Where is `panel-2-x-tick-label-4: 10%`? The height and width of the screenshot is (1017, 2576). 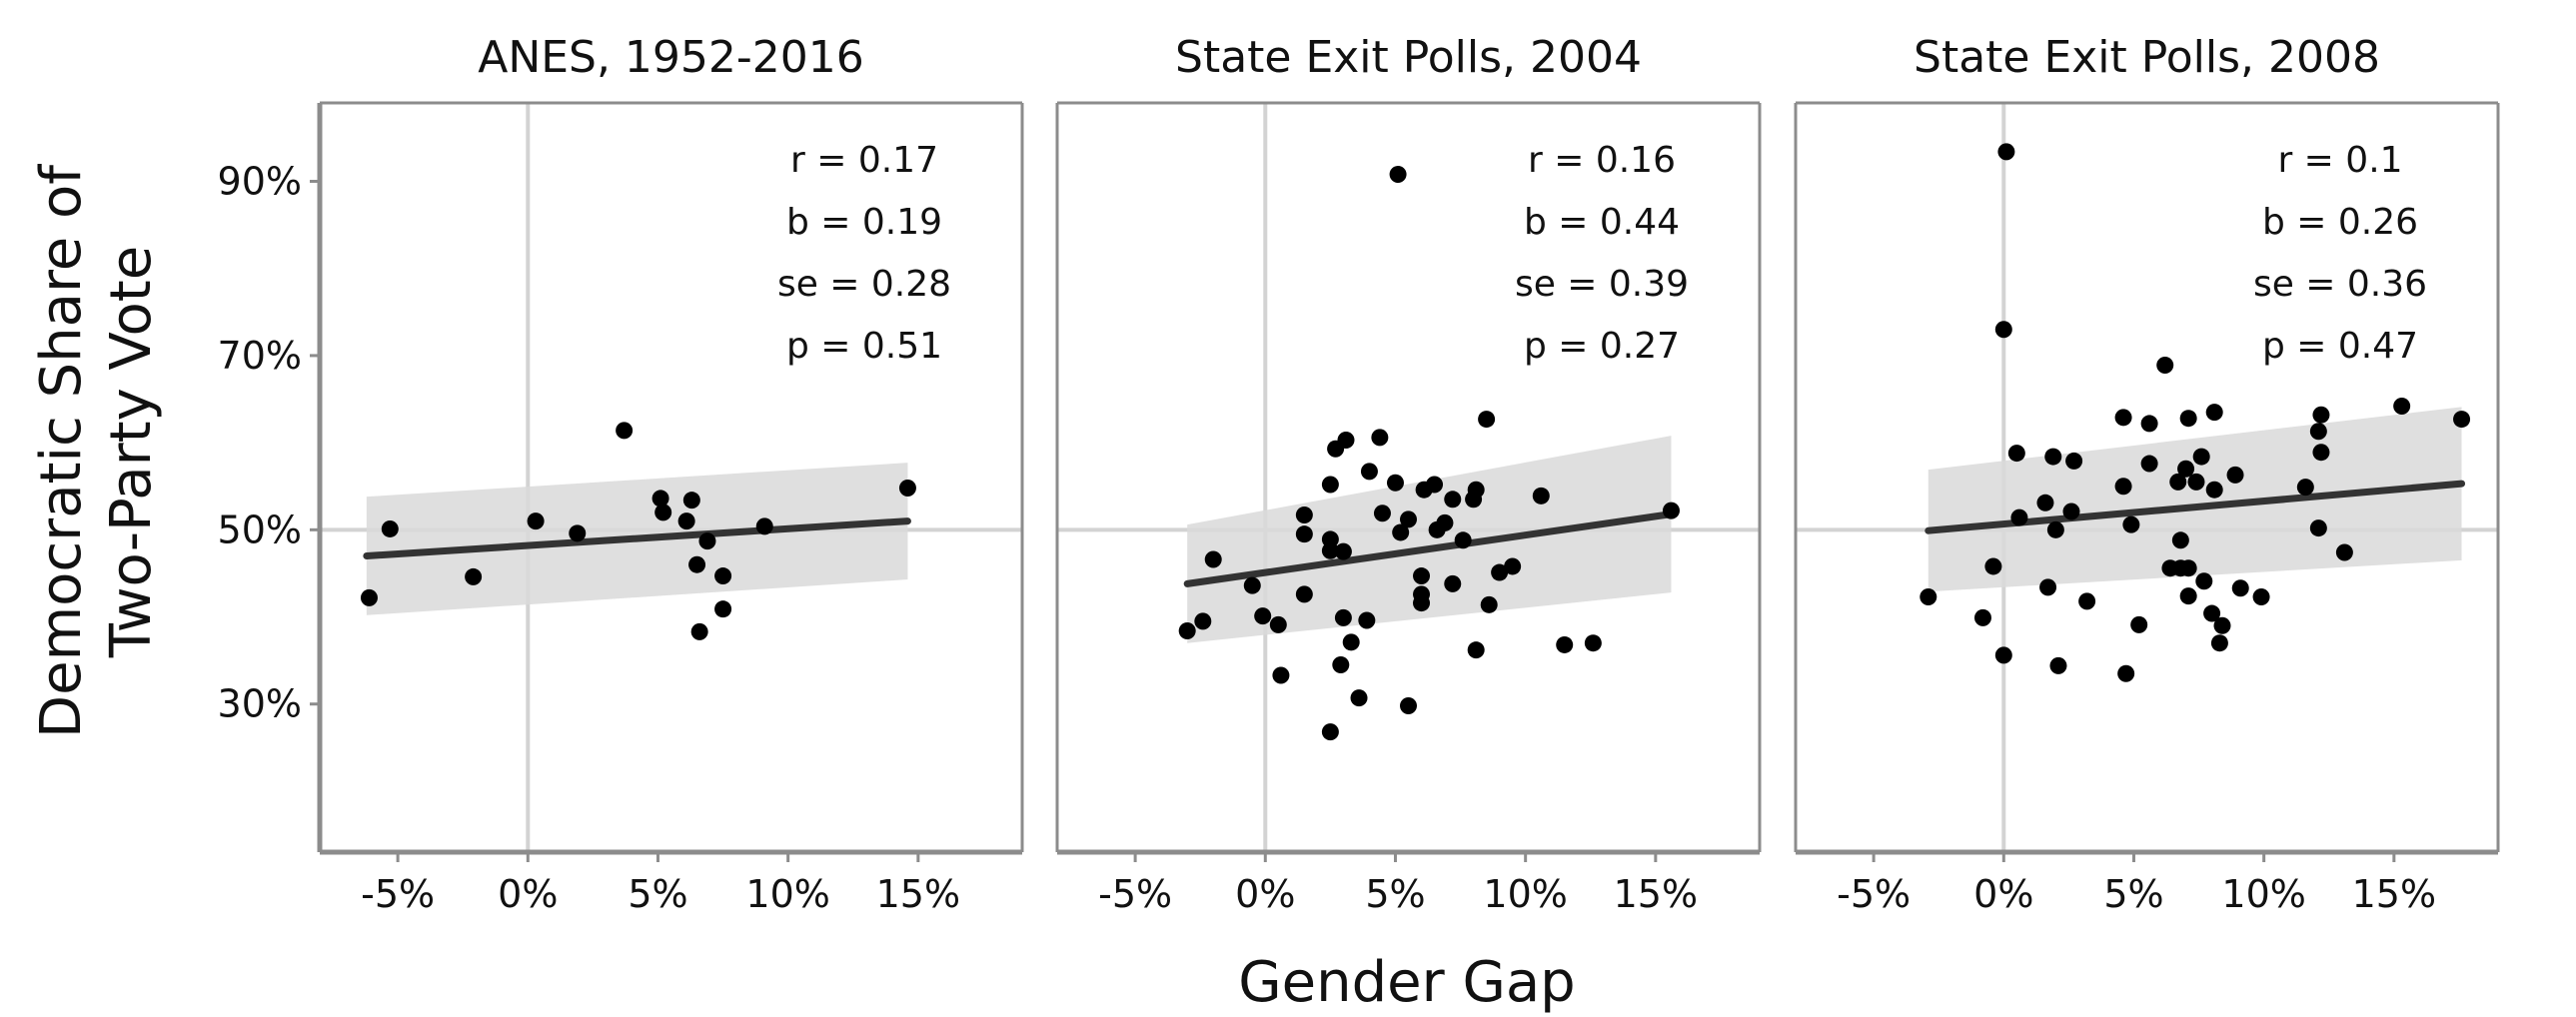 panel-2-x-tick-label-4: 10% is located at coordinates (1525, 894).